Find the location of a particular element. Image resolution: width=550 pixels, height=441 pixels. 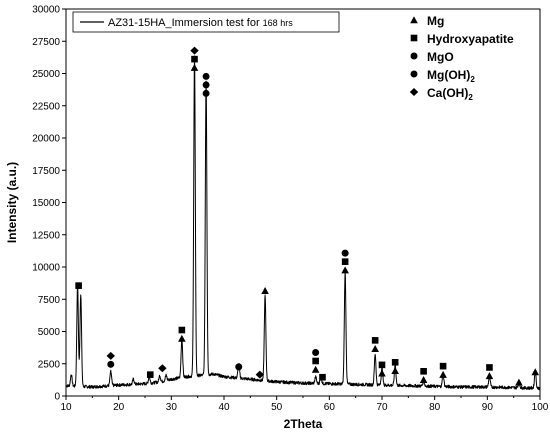

legend: AZ31-15HA_Immersion test for 168 hrs is located at coordinates (206, 22).